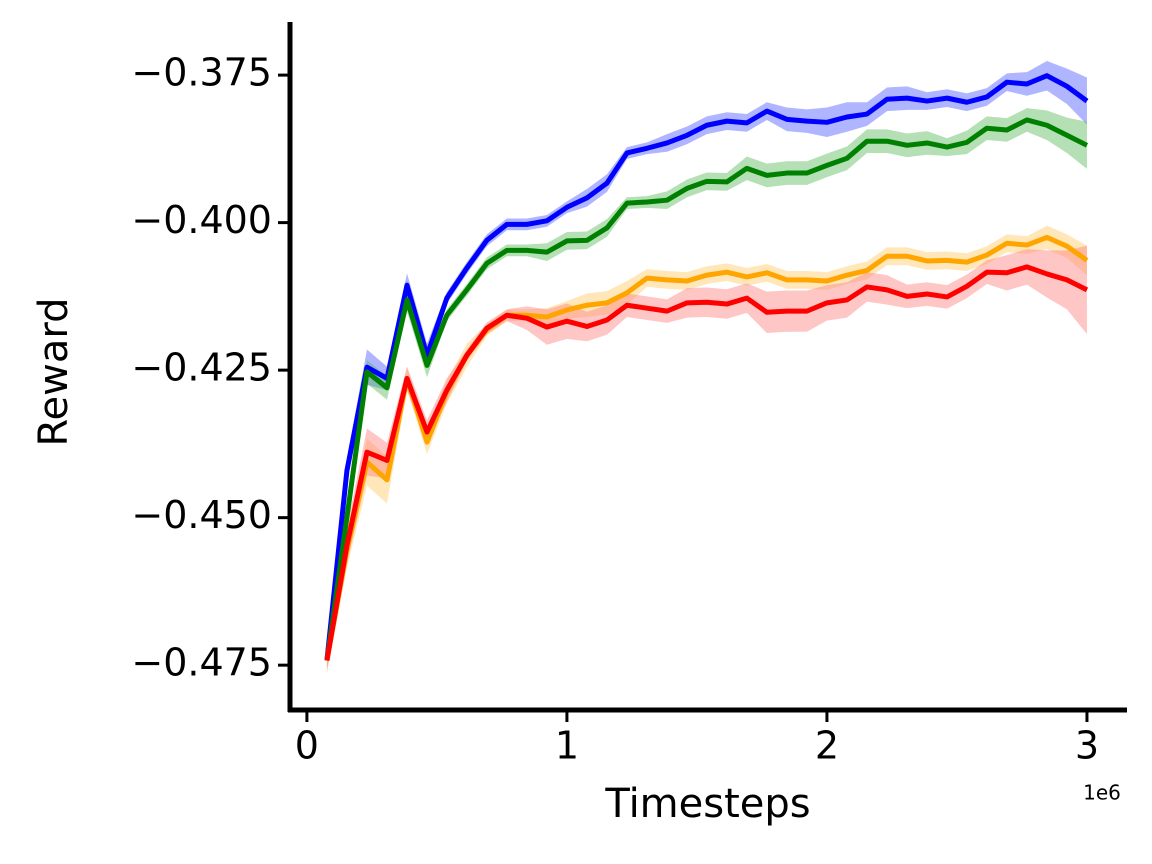  What do you see at coordinates (201, 368) in the screenshot?
I see `y-tick-label: −0.425` at bounding box center [201, 368].